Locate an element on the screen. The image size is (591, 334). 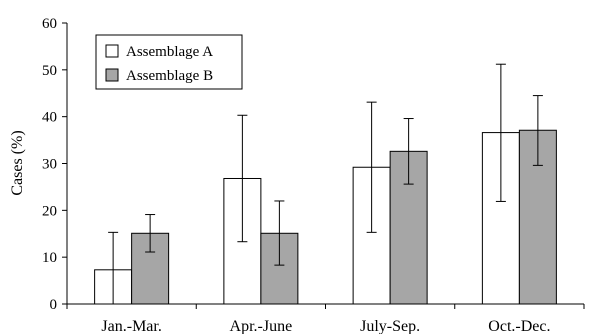
legend-box is located at coordinates (169, 62).